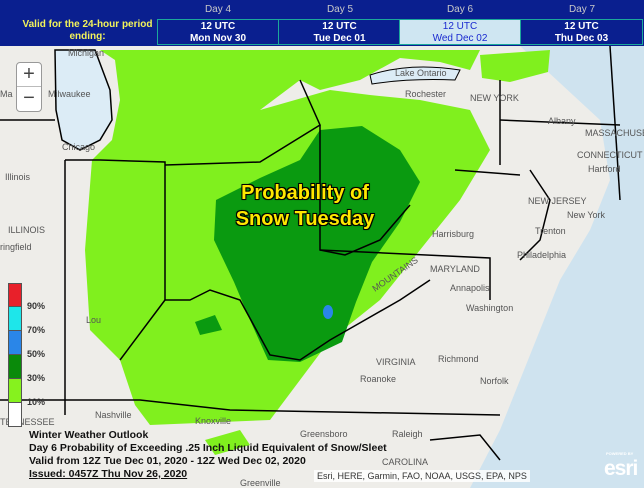 Image resolution: width=644 pixels, height=488 pixels. I want to click on svg-text: Annapolis, so click(470, 288).